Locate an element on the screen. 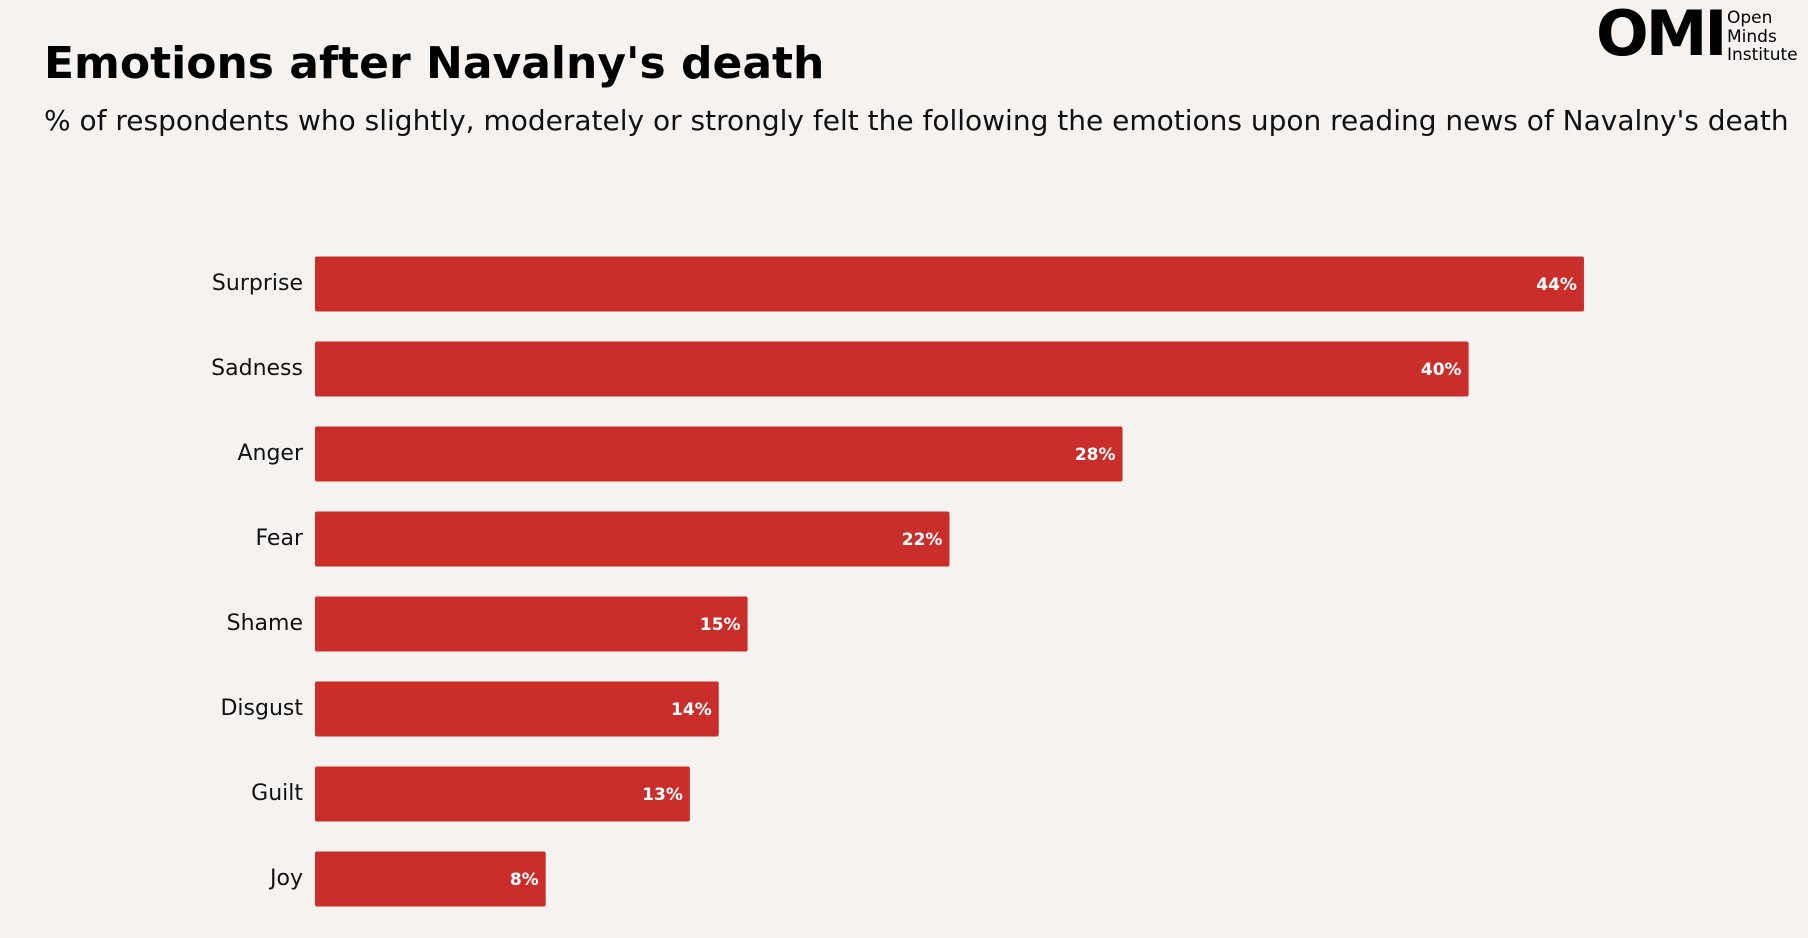 This screenshot has height=938, width=1808. value-label: 8% is located at coordinates (524, 880).